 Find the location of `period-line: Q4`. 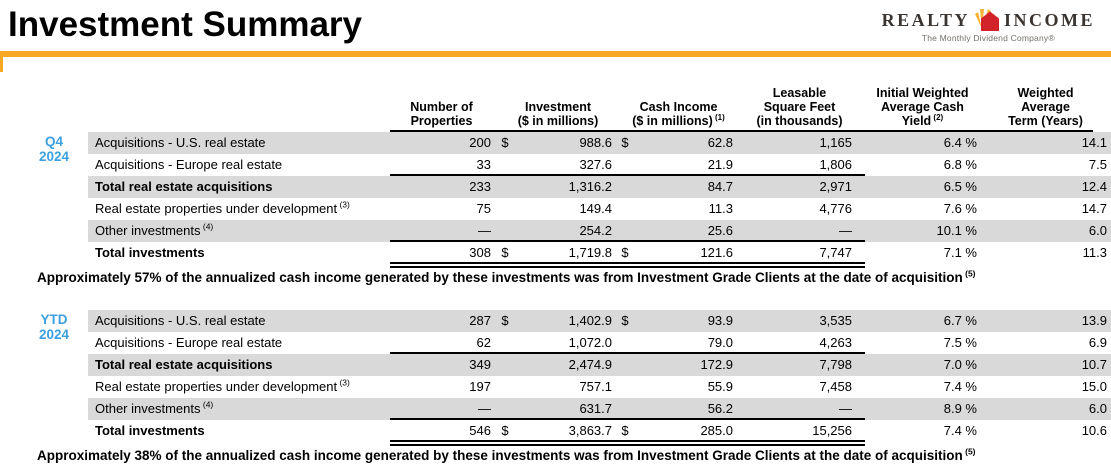

period-line: Q4 is located at coordinates (53, 141).